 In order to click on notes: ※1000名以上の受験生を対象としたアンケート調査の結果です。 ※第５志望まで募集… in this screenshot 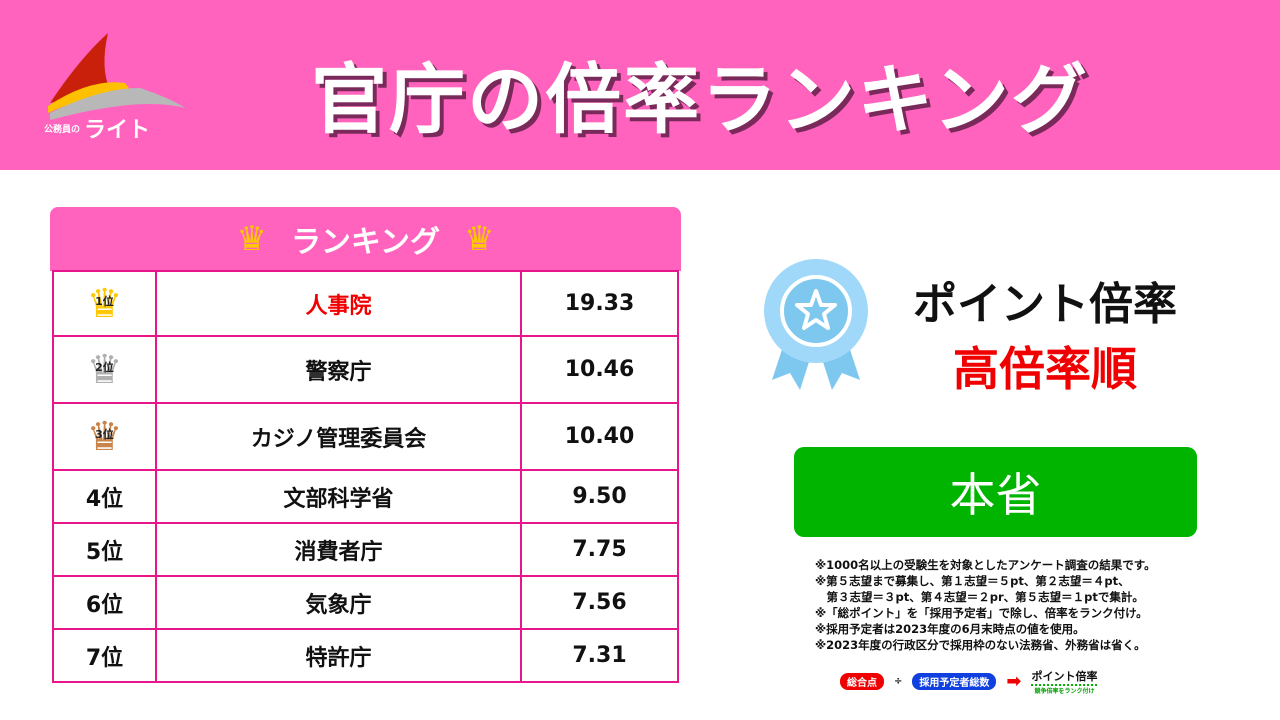, I will do `click(985, 605)`.